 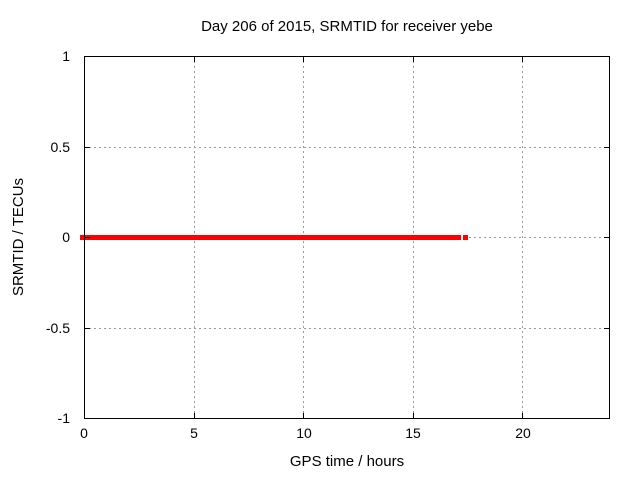 I want to click on tick-right-0.5, so click(x=607, y=147).